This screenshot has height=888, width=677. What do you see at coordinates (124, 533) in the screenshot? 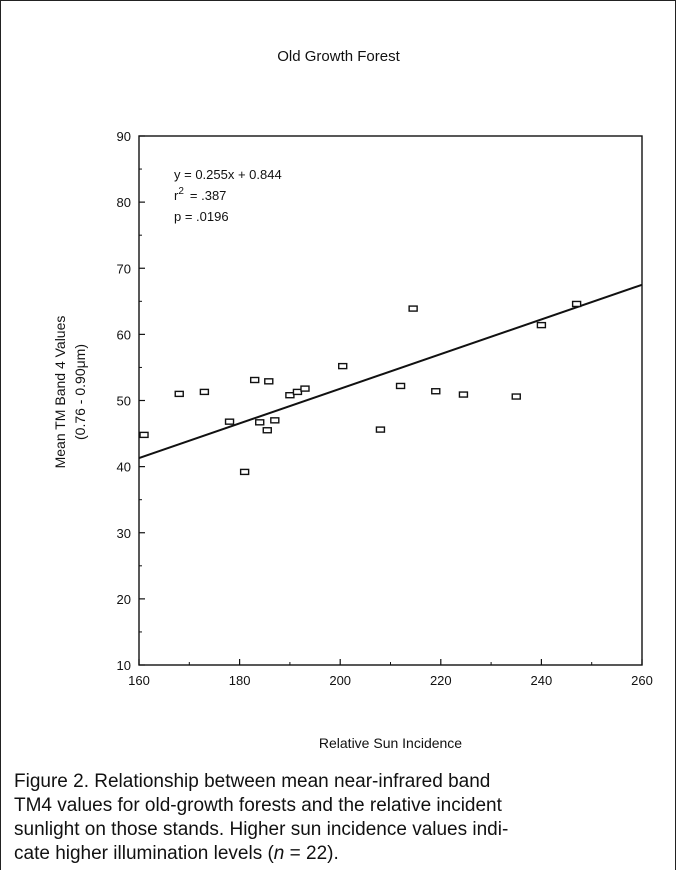
I see `y-tick-label: 30` at bounding box center [124, 533].